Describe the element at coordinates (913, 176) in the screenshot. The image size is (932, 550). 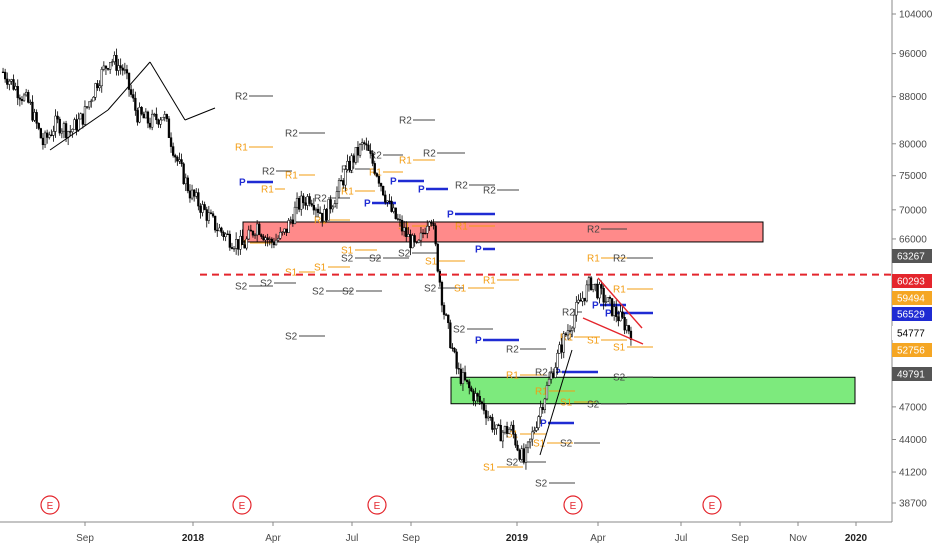
I see `price-tick-label: 75000` at that location.